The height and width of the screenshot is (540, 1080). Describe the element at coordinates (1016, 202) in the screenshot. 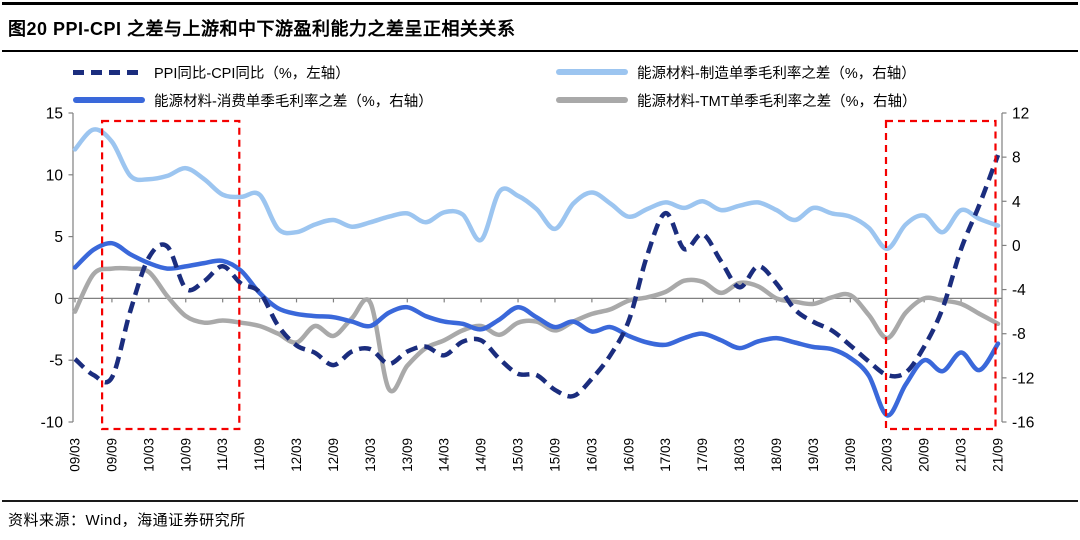

I see `right-axis-tick-label: 4` at that location.